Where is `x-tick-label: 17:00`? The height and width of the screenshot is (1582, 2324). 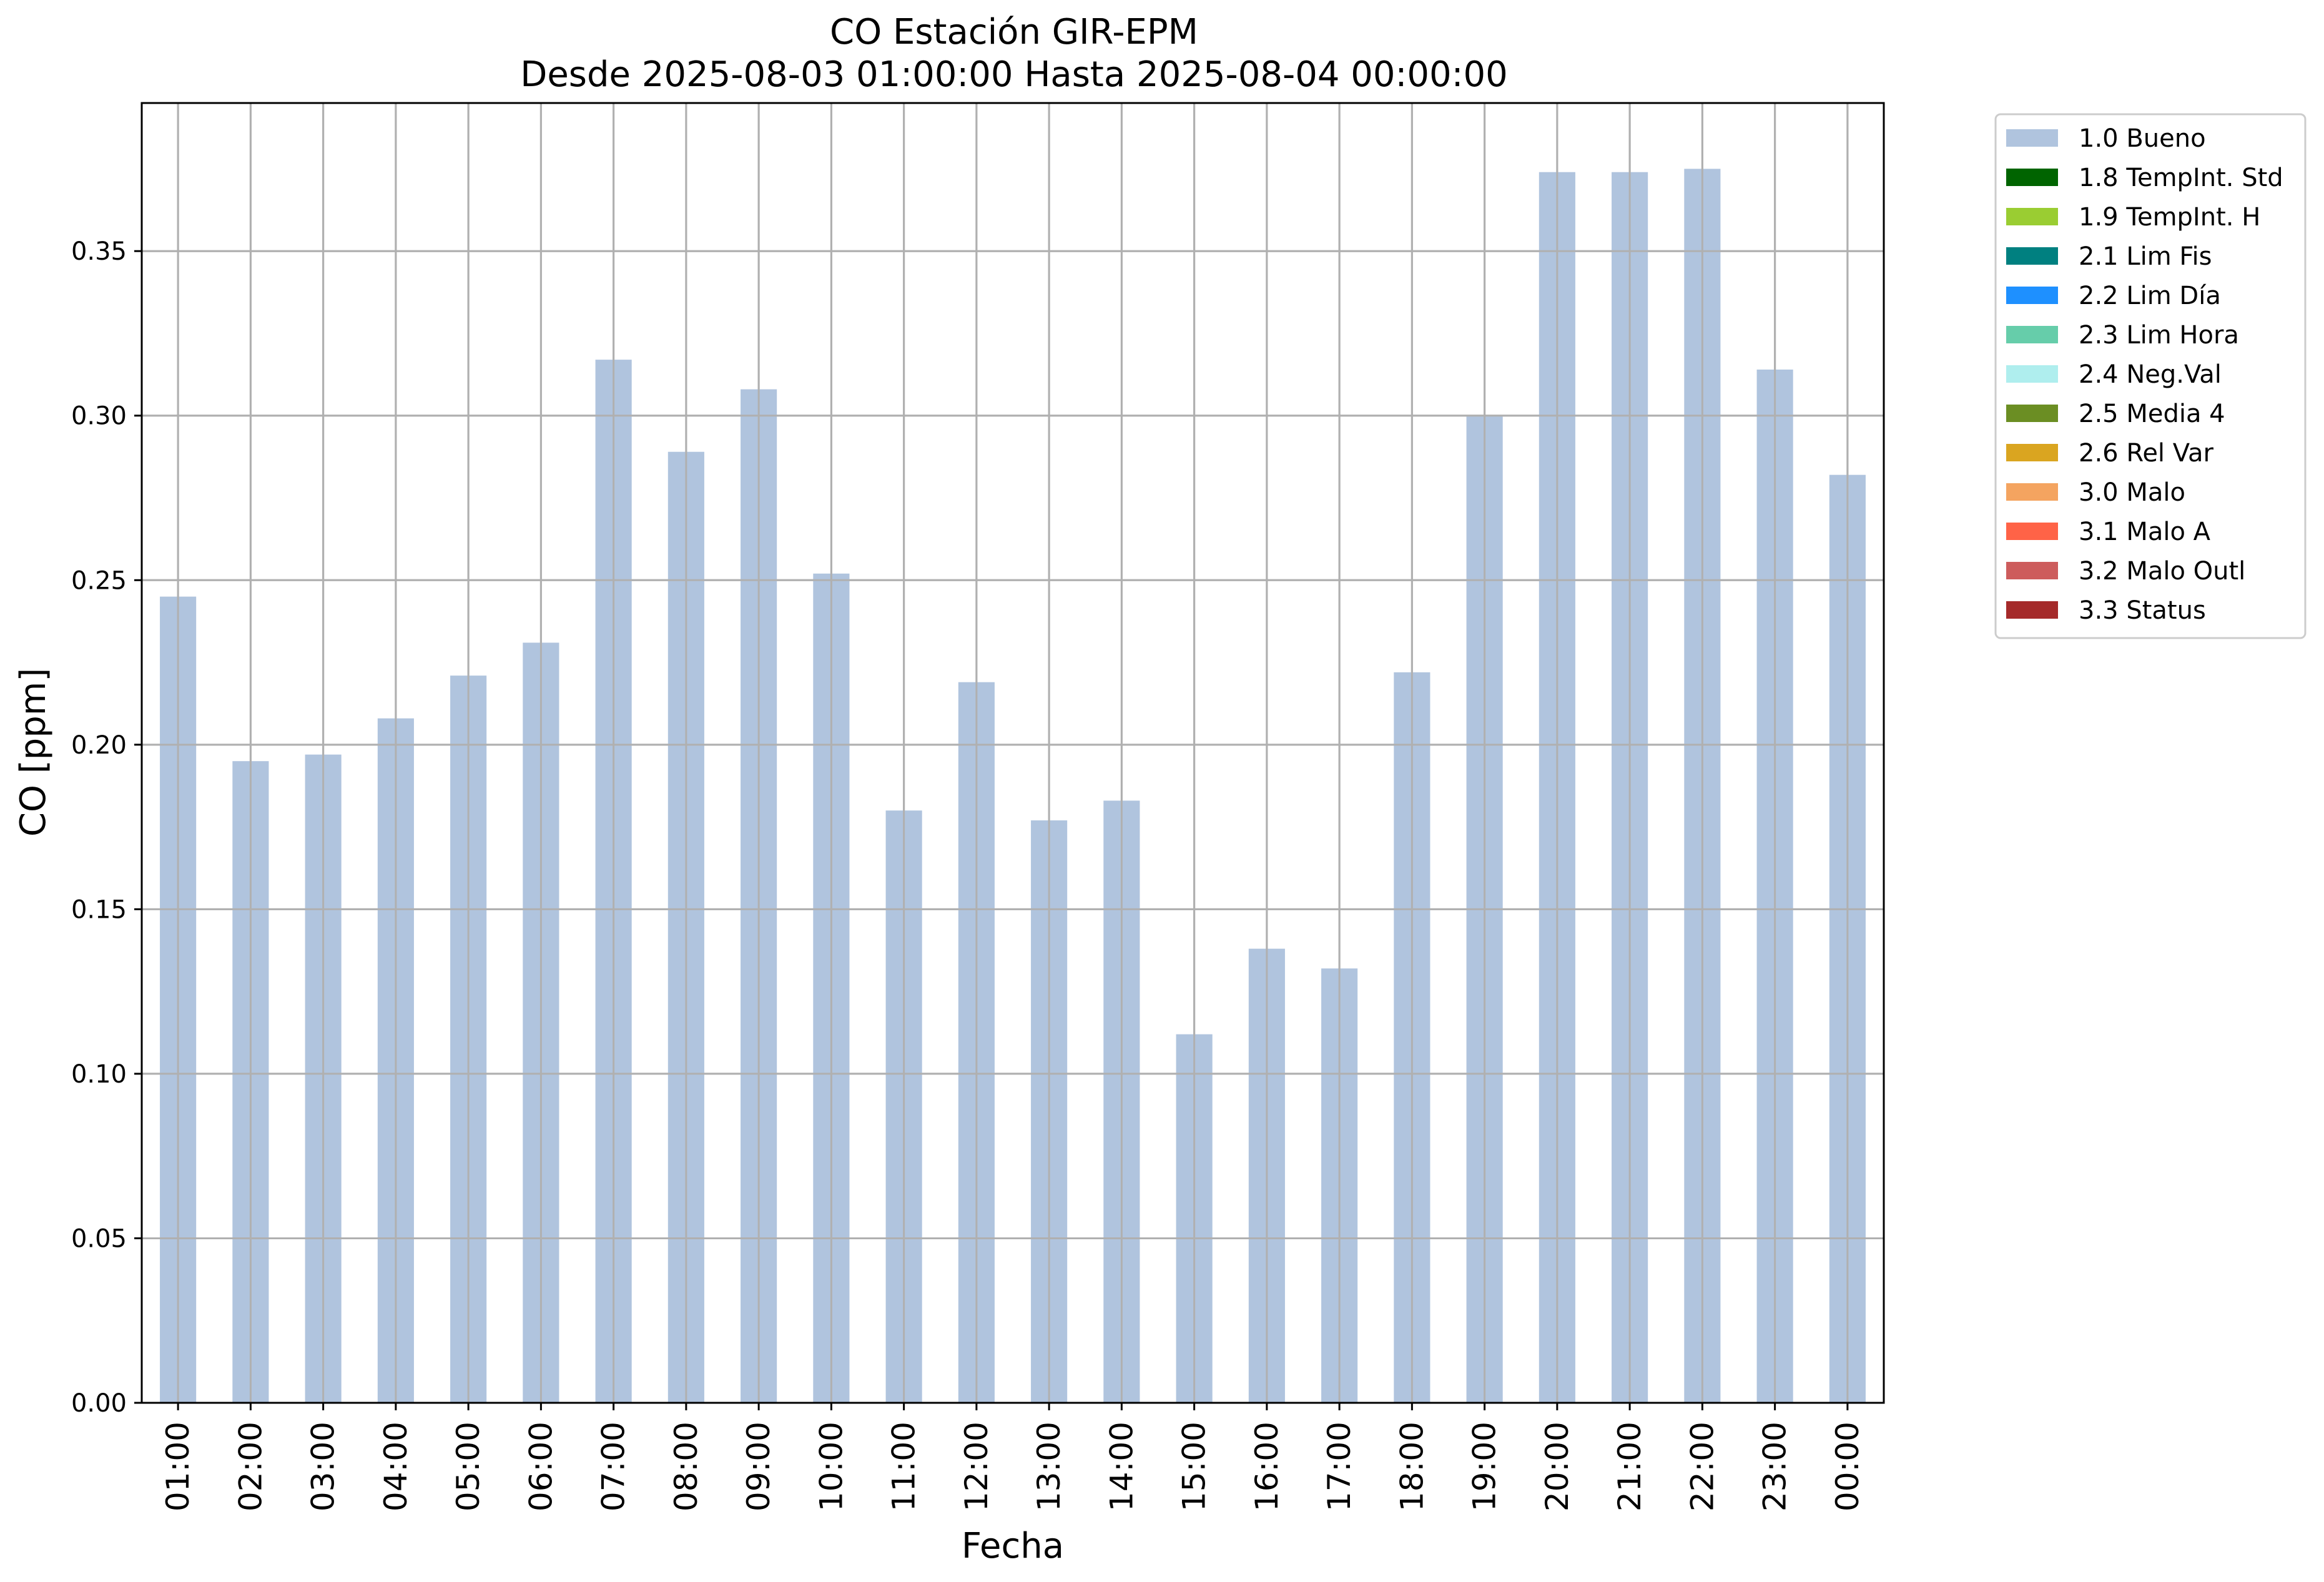 x-tick-label: 17:00 is located at coordinates (1339, 1466).